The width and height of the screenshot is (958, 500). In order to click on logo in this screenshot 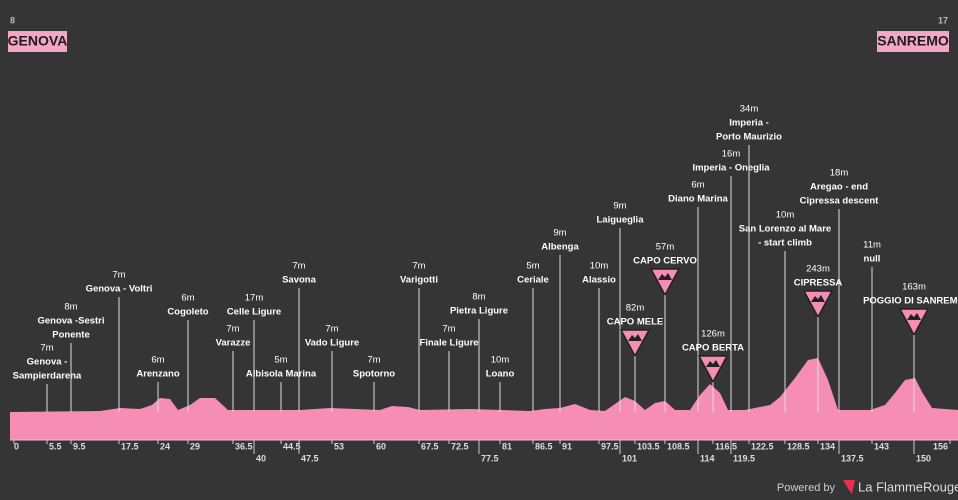, I will do `click(849, 487)`.